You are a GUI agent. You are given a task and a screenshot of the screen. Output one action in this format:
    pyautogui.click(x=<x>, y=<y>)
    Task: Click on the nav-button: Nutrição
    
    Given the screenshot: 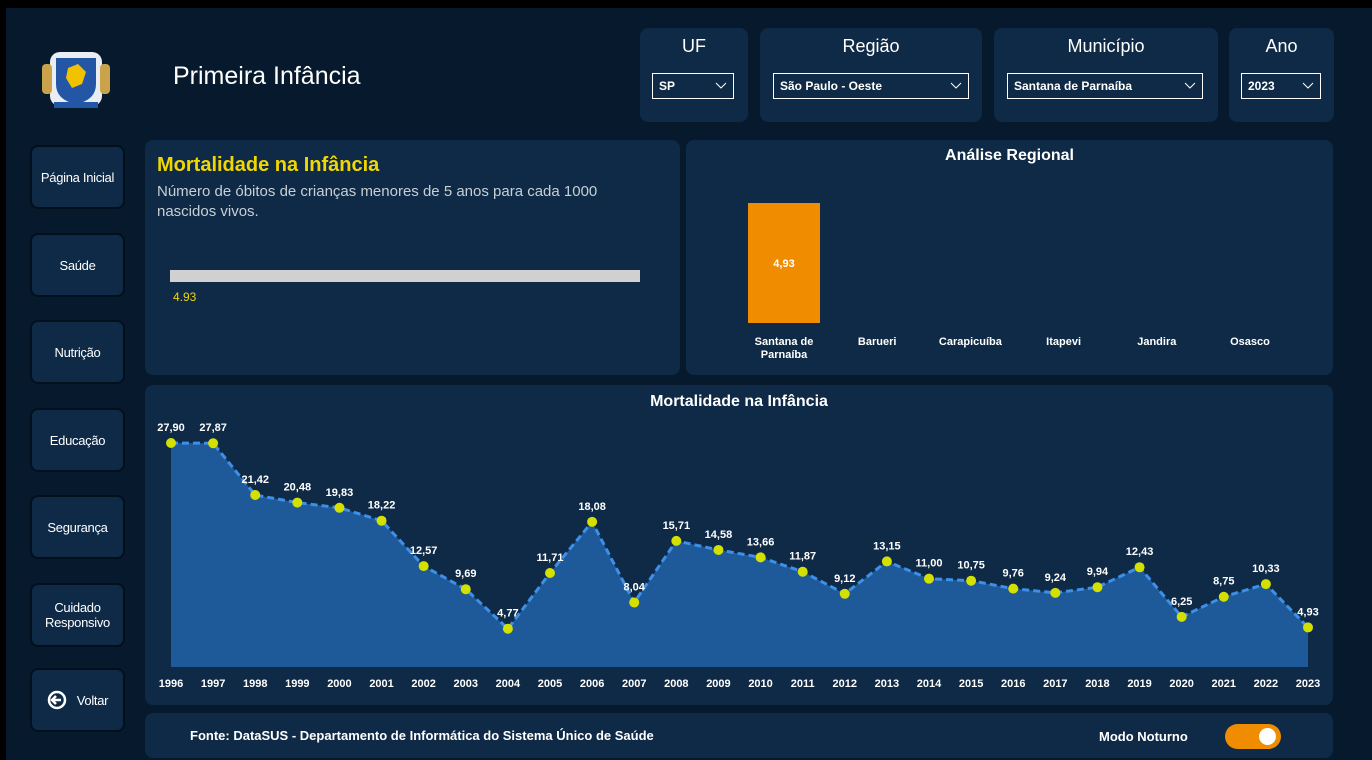 What is the action you would take?
    pyautogui.click(x=77, y=352)
    